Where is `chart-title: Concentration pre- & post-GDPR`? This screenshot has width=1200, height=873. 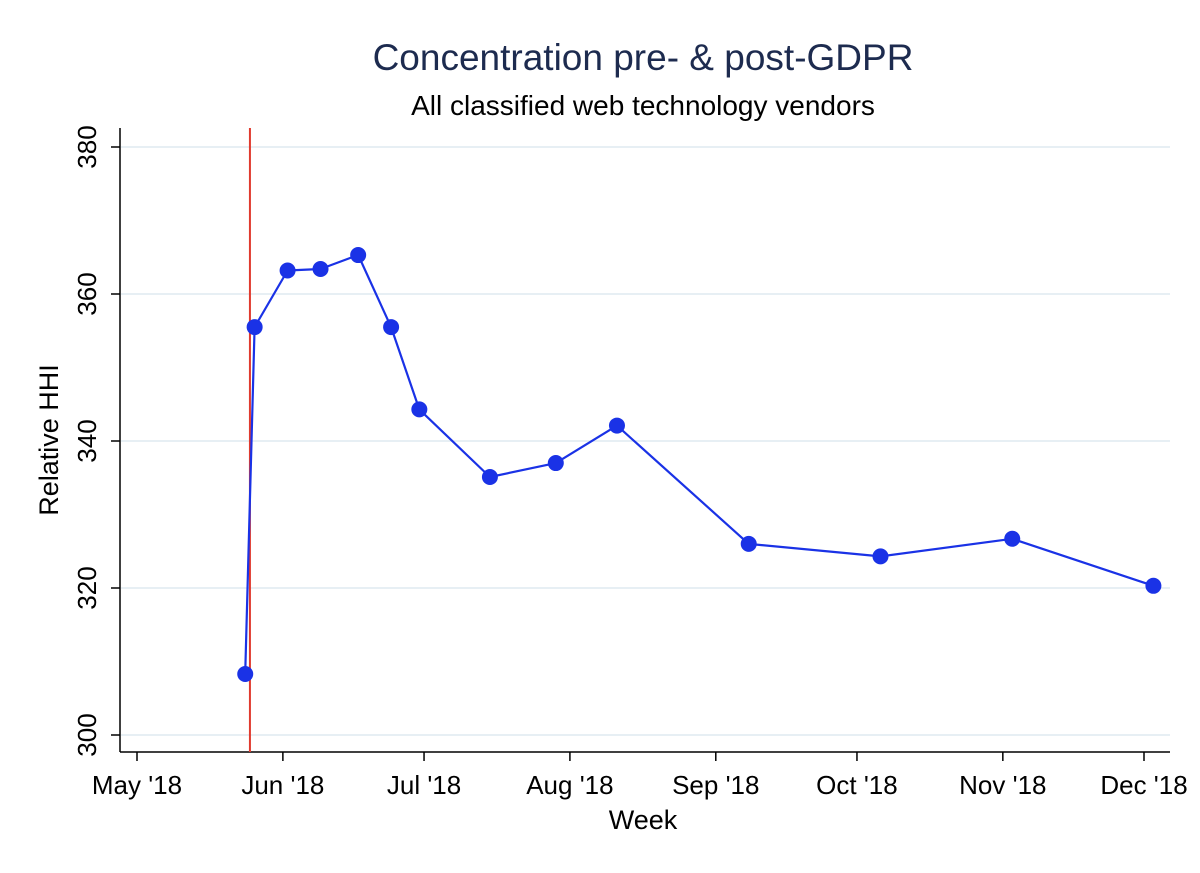
chart-title: Concentration pre- & post-GDPR is located at coordinates (643, 57).